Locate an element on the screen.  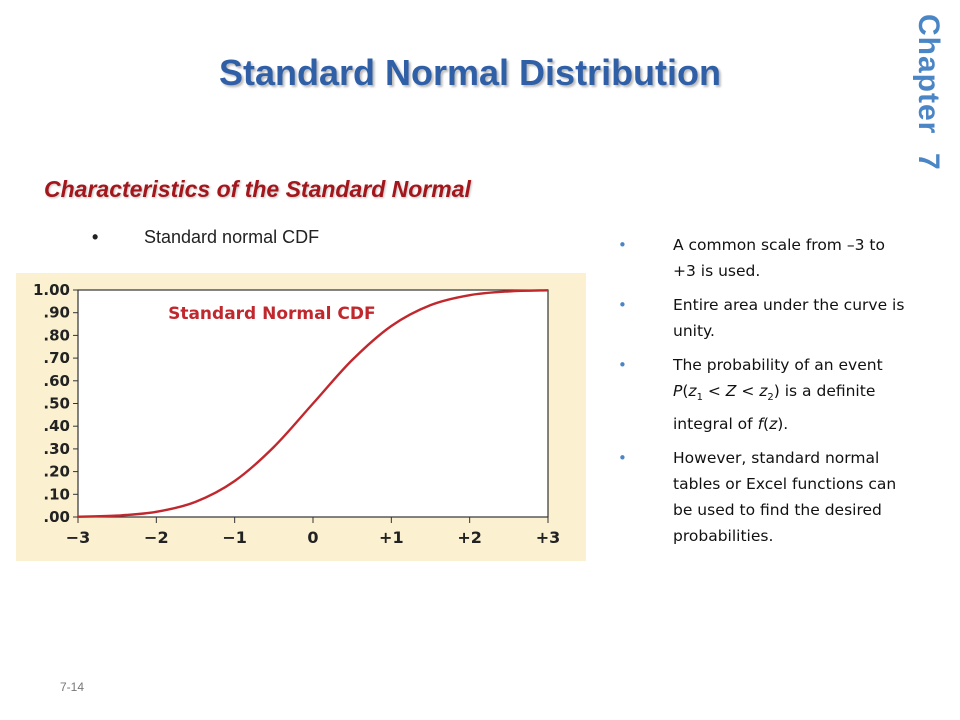
bullet-text-run: A common scale from is located at coordinates (760, 245).